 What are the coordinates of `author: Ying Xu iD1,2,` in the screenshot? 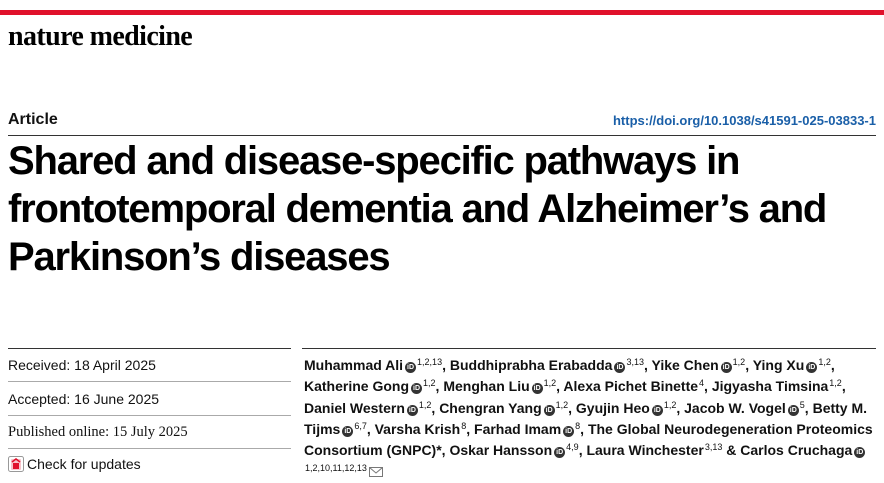 It's located at (794, 365).